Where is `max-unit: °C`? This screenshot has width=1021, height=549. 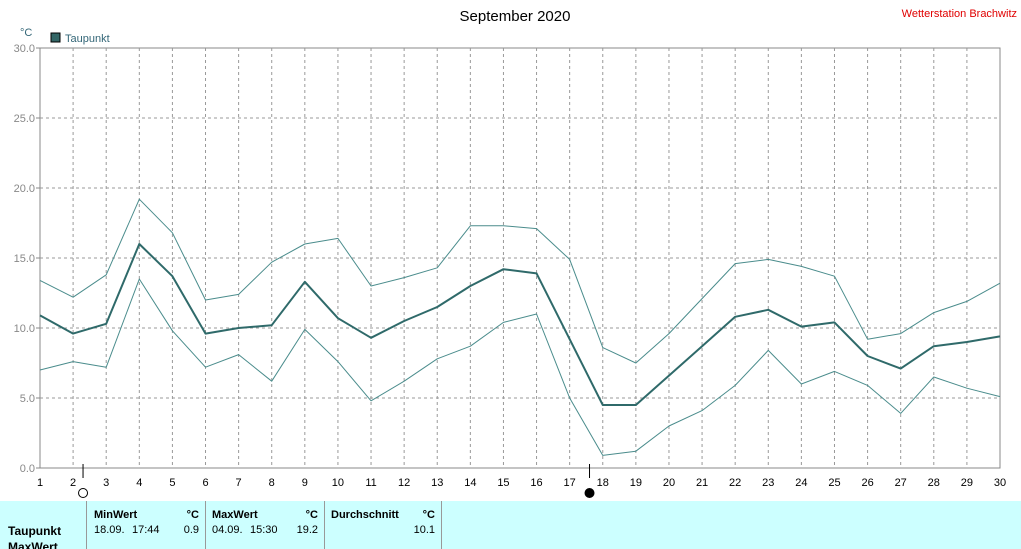 max-unit: °C is located at coordinates (311, 515).